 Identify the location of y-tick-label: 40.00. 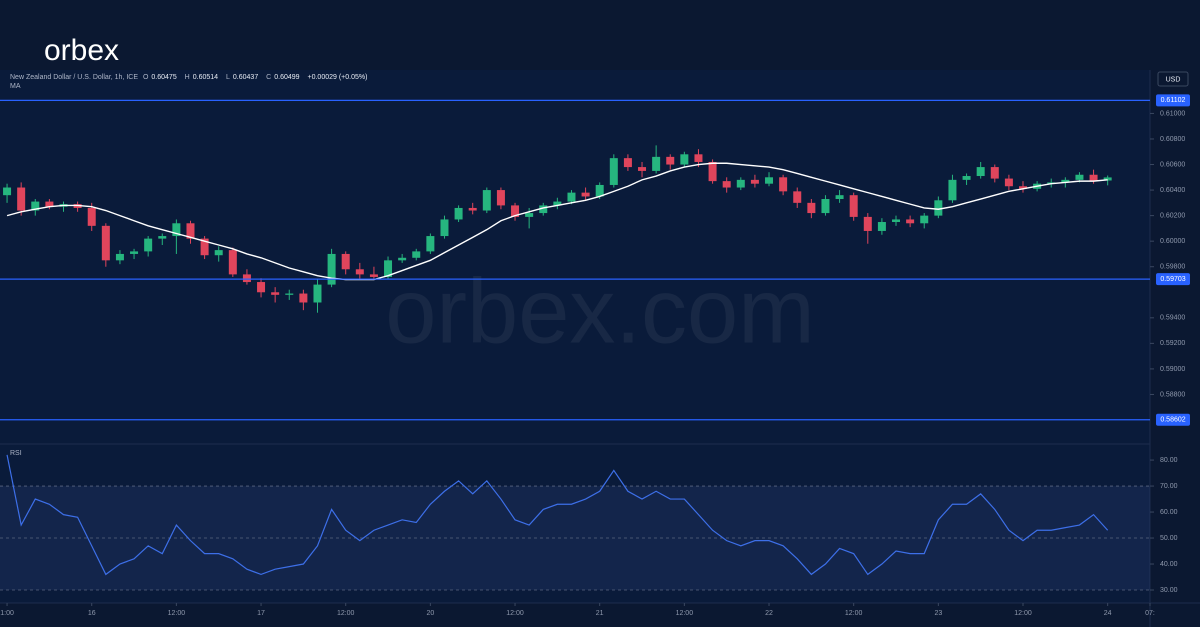
(1169, 564).